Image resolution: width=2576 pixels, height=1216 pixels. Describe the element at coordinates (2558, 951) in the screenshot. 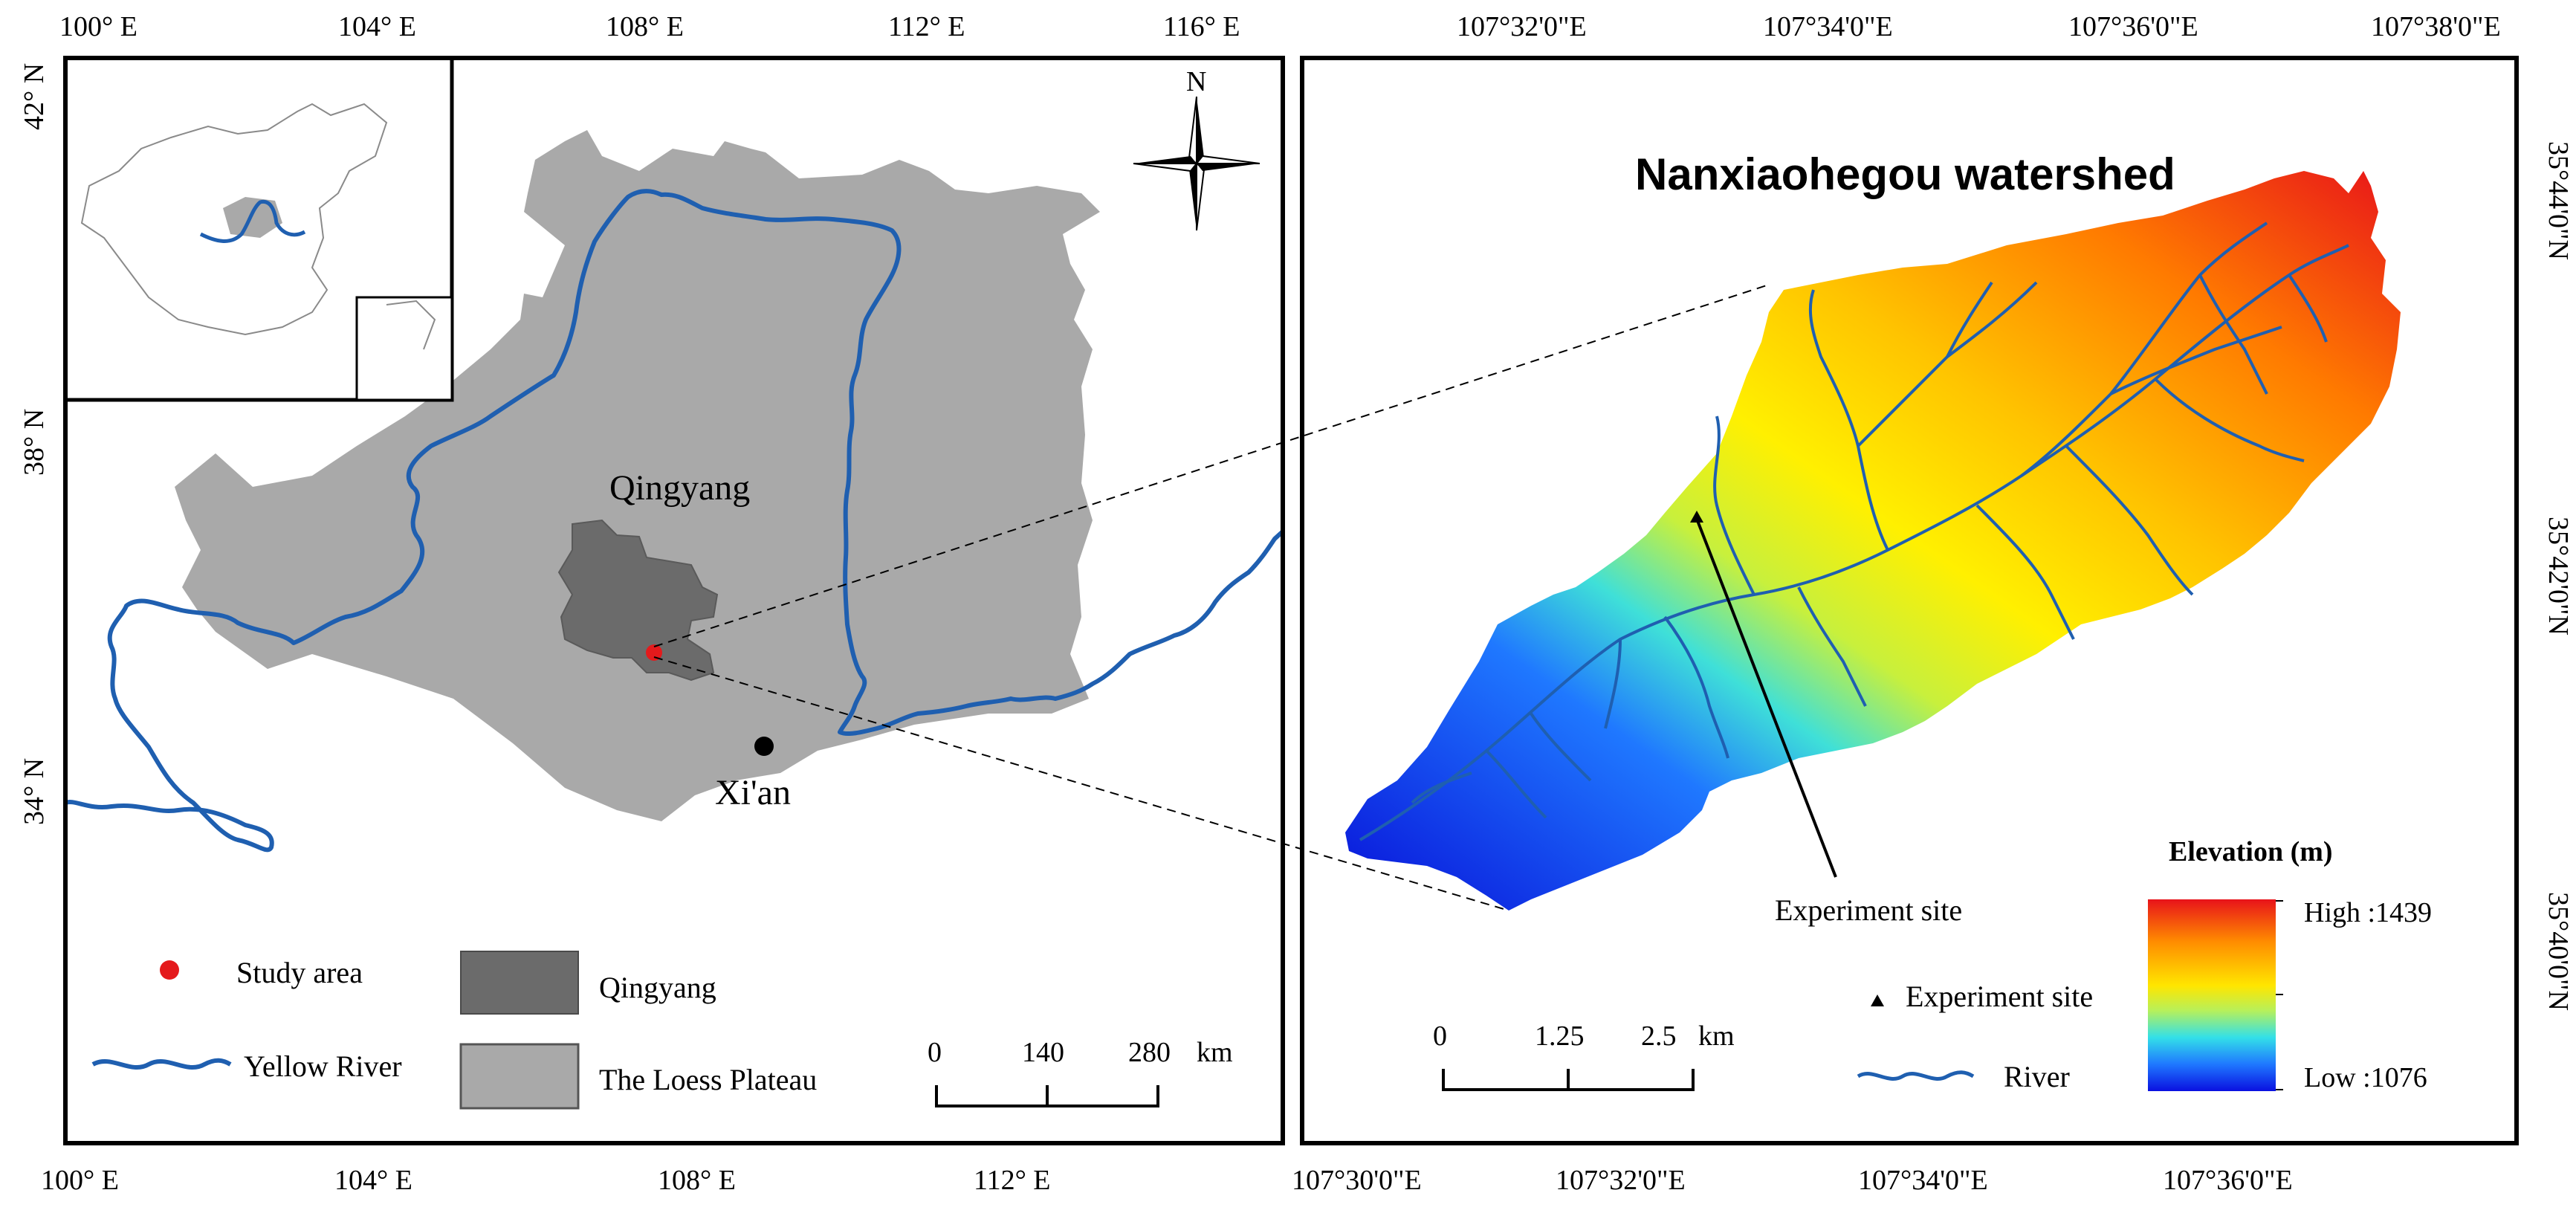

I see `right-side-tick: 35°40'0"N` at that location.